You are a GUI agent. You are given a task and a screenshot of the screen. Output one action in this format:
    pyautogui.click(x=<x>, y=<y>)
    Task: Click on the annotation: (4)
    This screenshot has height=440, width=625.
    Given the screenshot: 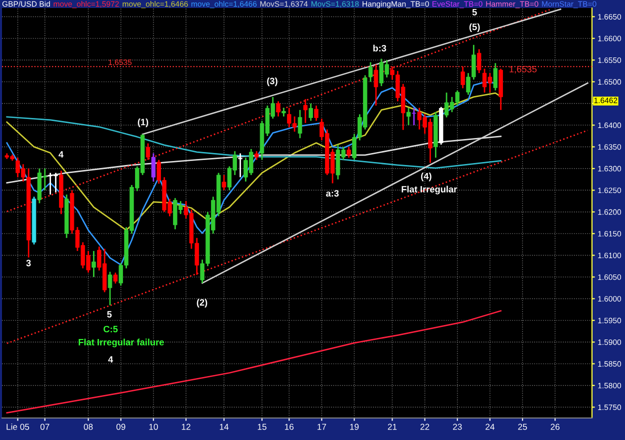 What is the action you would take?
    pyautogui.click(x=426, y=177)
    